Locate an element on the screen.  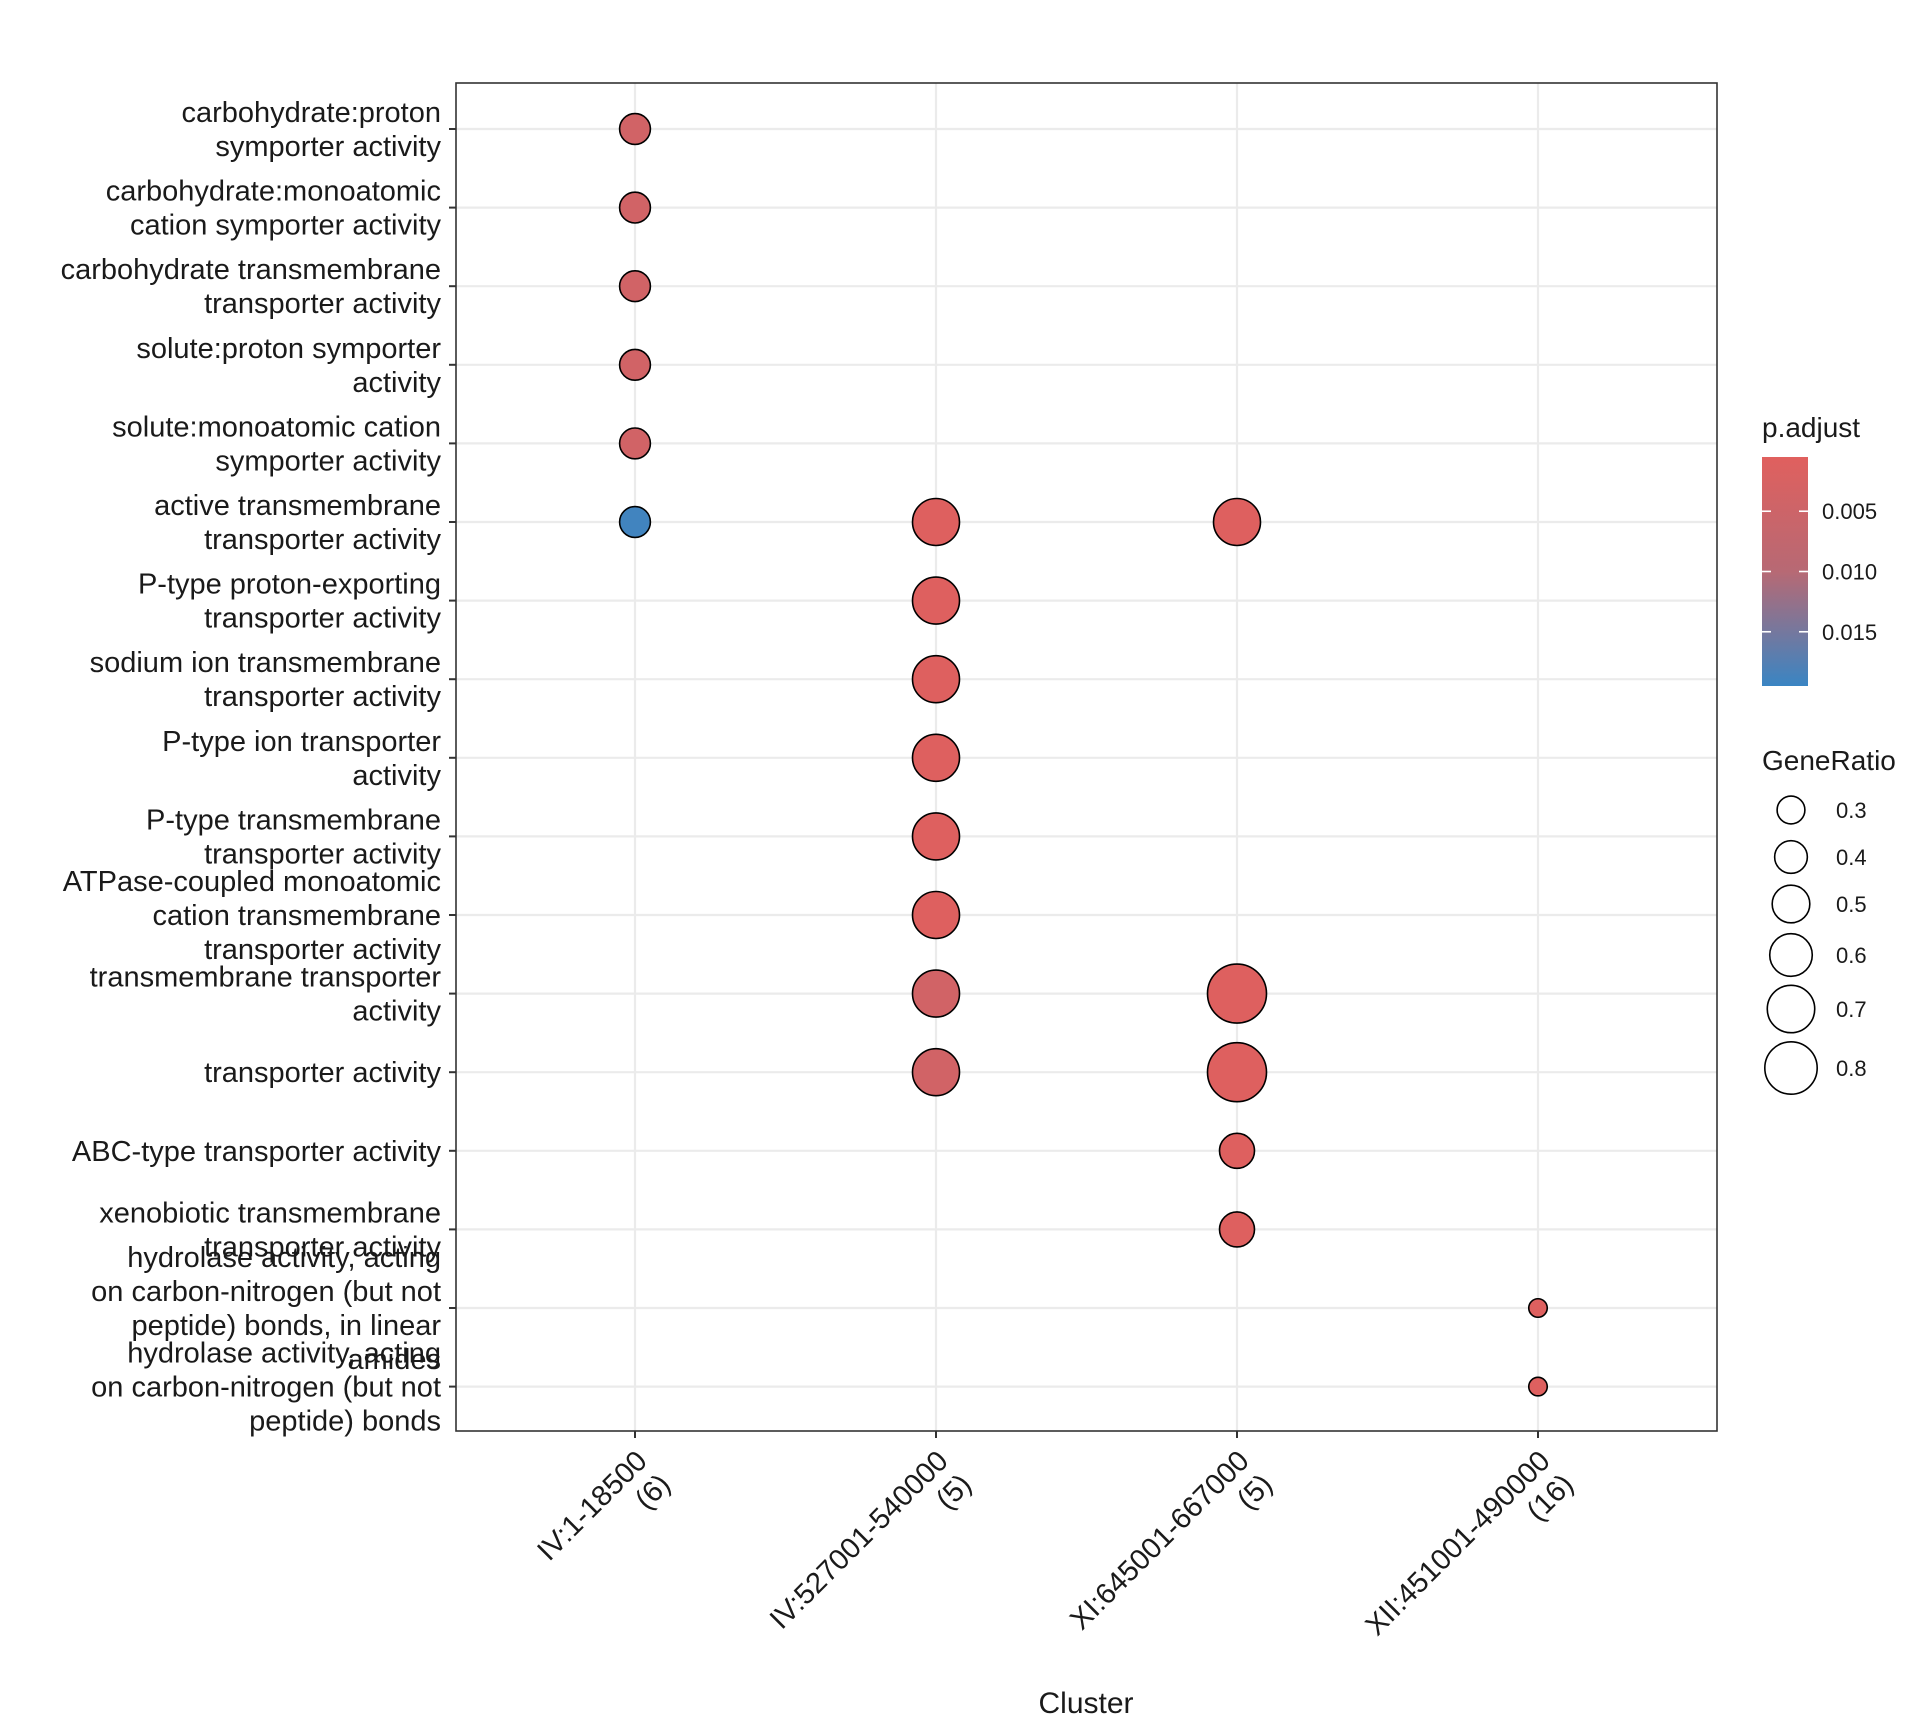
size-legend-label: 0.3 is located at coordinates (1851, 810).